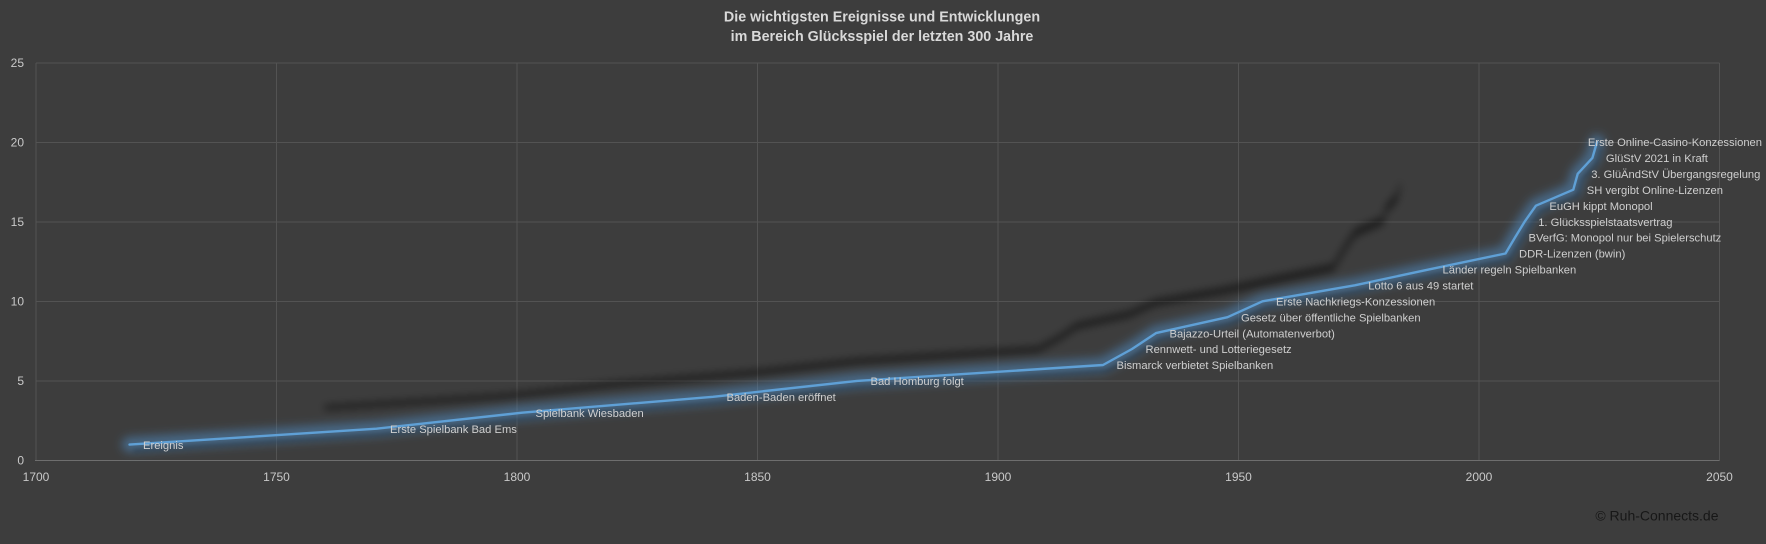  Describe the element at coordinates (1238, 477) in the screenshot. I see `svg-text: 1950` at that location.